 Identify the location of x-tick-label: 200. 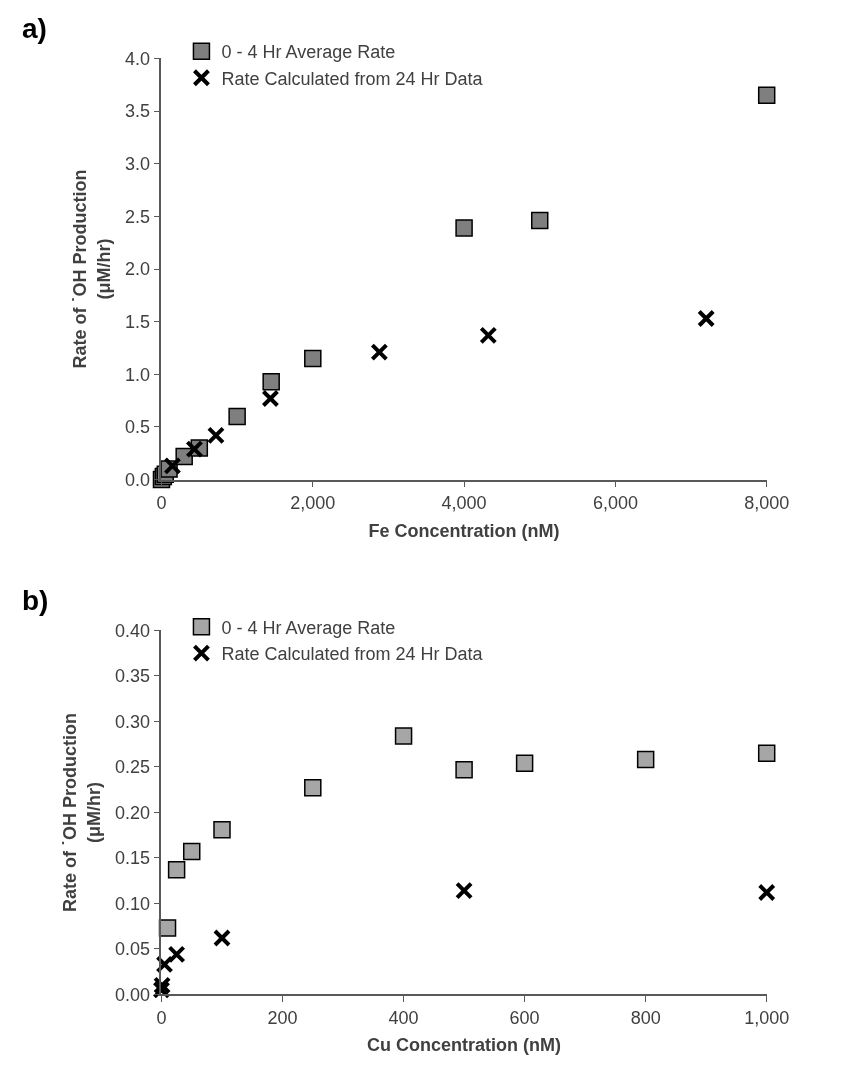
(282, 1017).